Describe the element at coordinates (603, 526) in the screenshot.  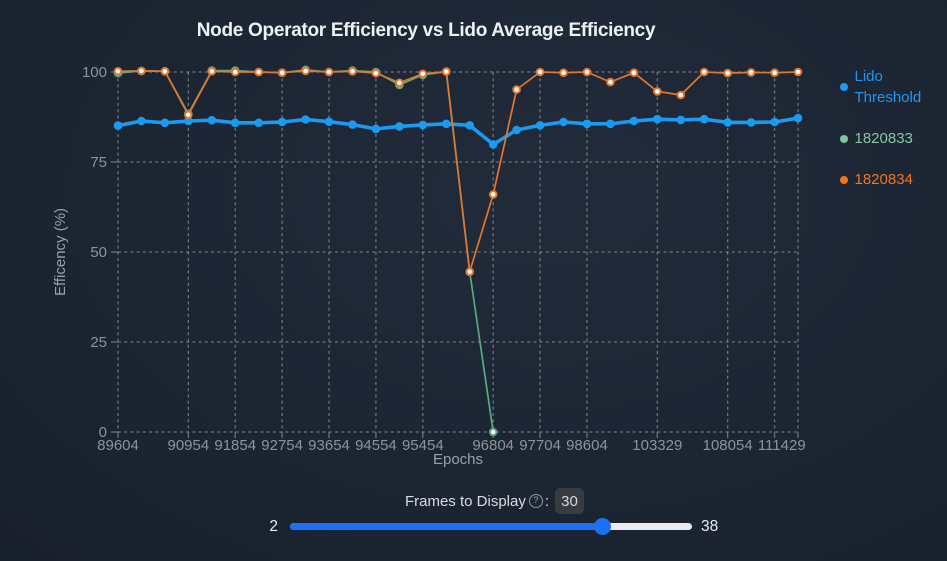
I see `frames-slider-handle` at that location.